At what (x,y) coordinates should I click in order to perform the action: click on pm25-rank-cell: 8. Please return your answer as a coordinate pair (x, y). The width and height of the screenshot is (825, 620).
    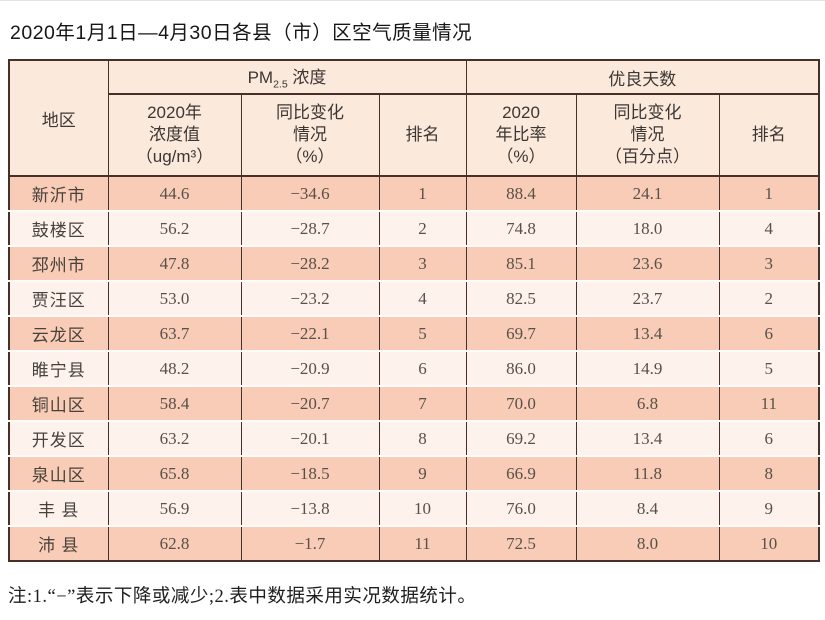
    Looking at the image, I should click on (422, 438).